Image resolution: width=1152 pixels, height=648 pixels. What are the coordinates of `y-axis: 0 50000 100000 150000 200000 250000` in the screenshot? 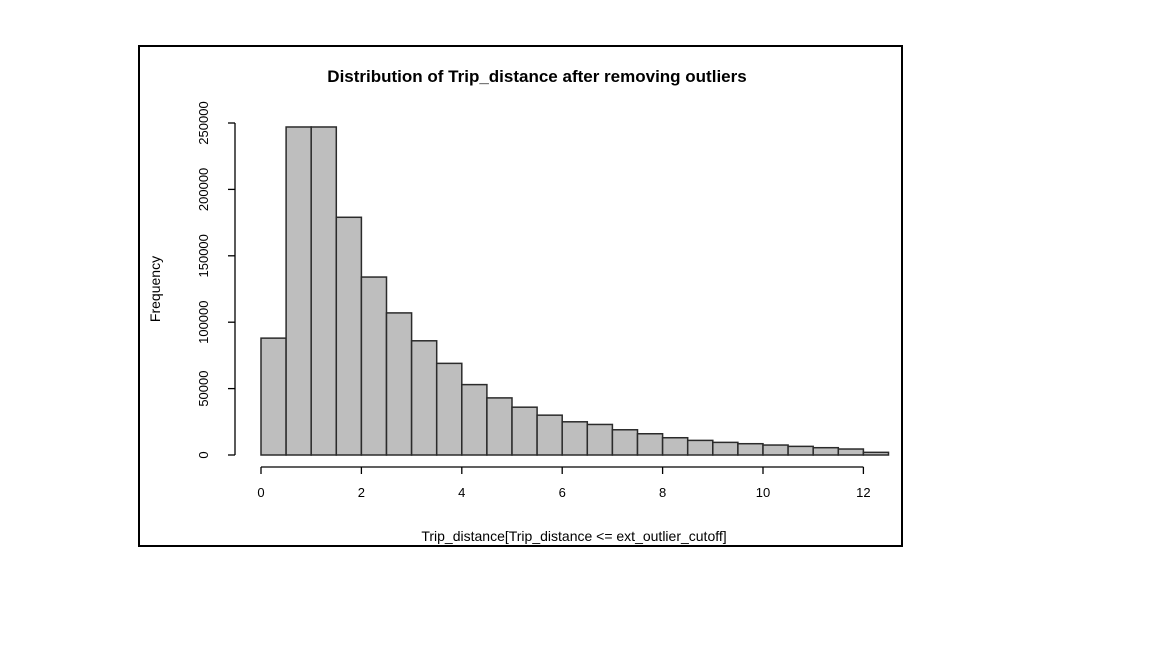 It's located at (216, 280).